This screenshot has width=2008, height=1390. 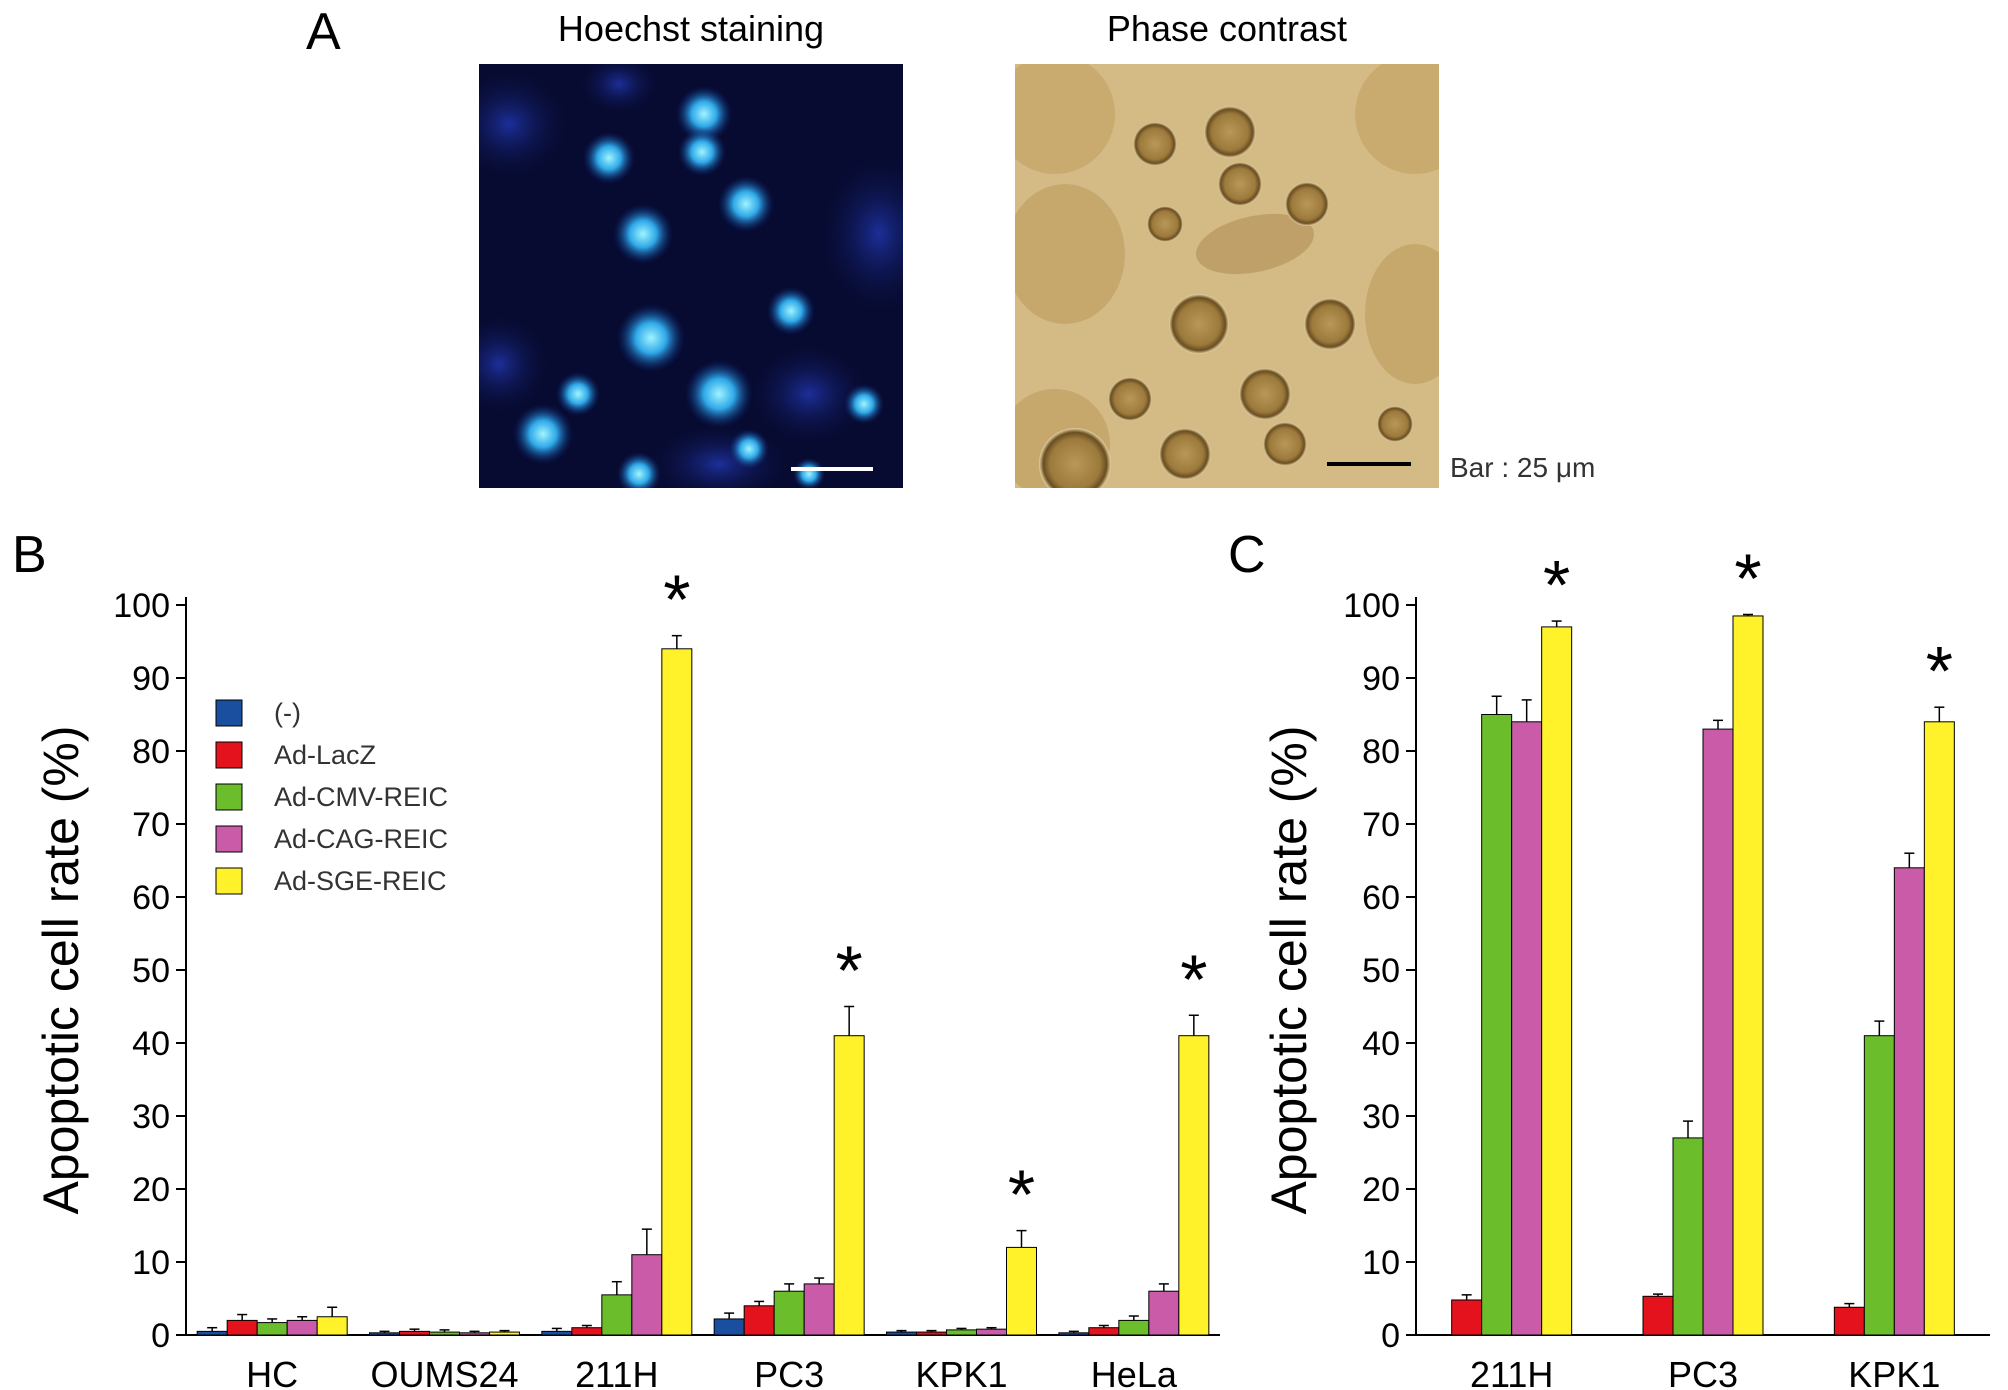 What do you see at coordinates (325, 755) in the screenshot?
I see `legend-label: Ad-LacZ` at bounding box center [325, 755].